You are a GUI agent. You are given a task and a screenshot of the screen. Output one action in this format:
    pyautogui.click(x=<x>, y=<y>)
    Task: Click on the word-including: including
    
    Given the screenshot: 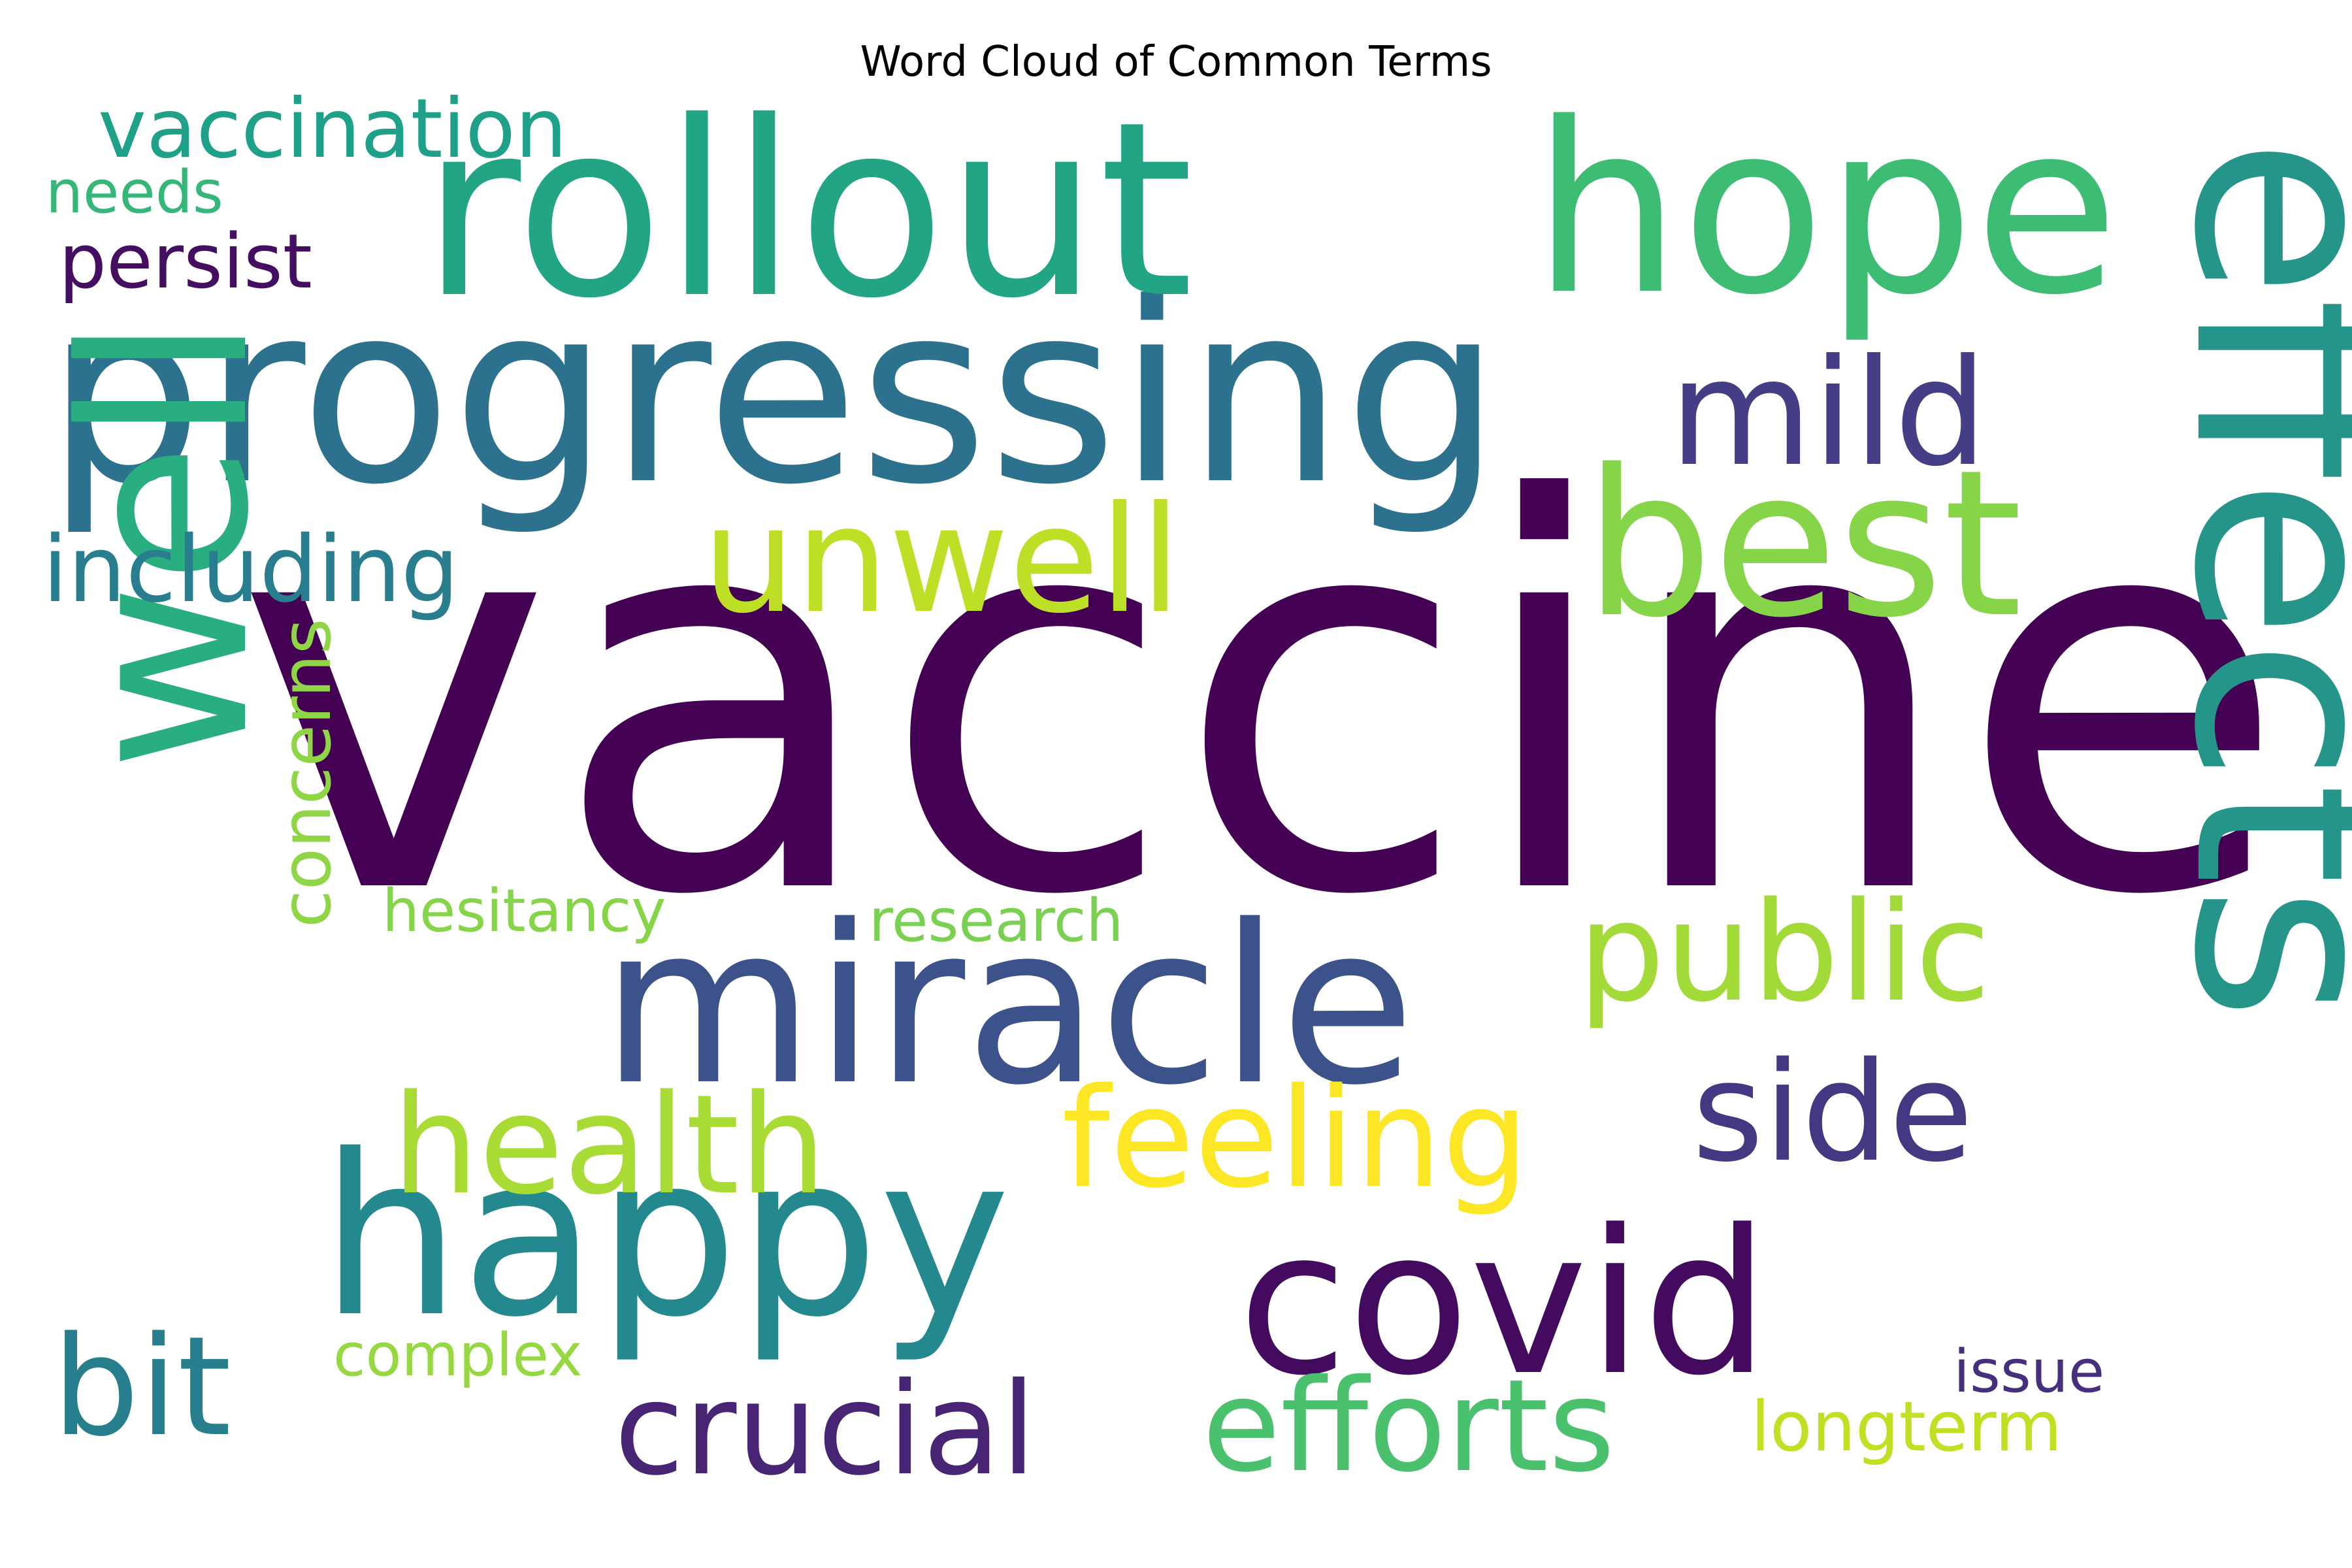 What is the action you would take?
    pyautogui.click(x=250, y=570)
    